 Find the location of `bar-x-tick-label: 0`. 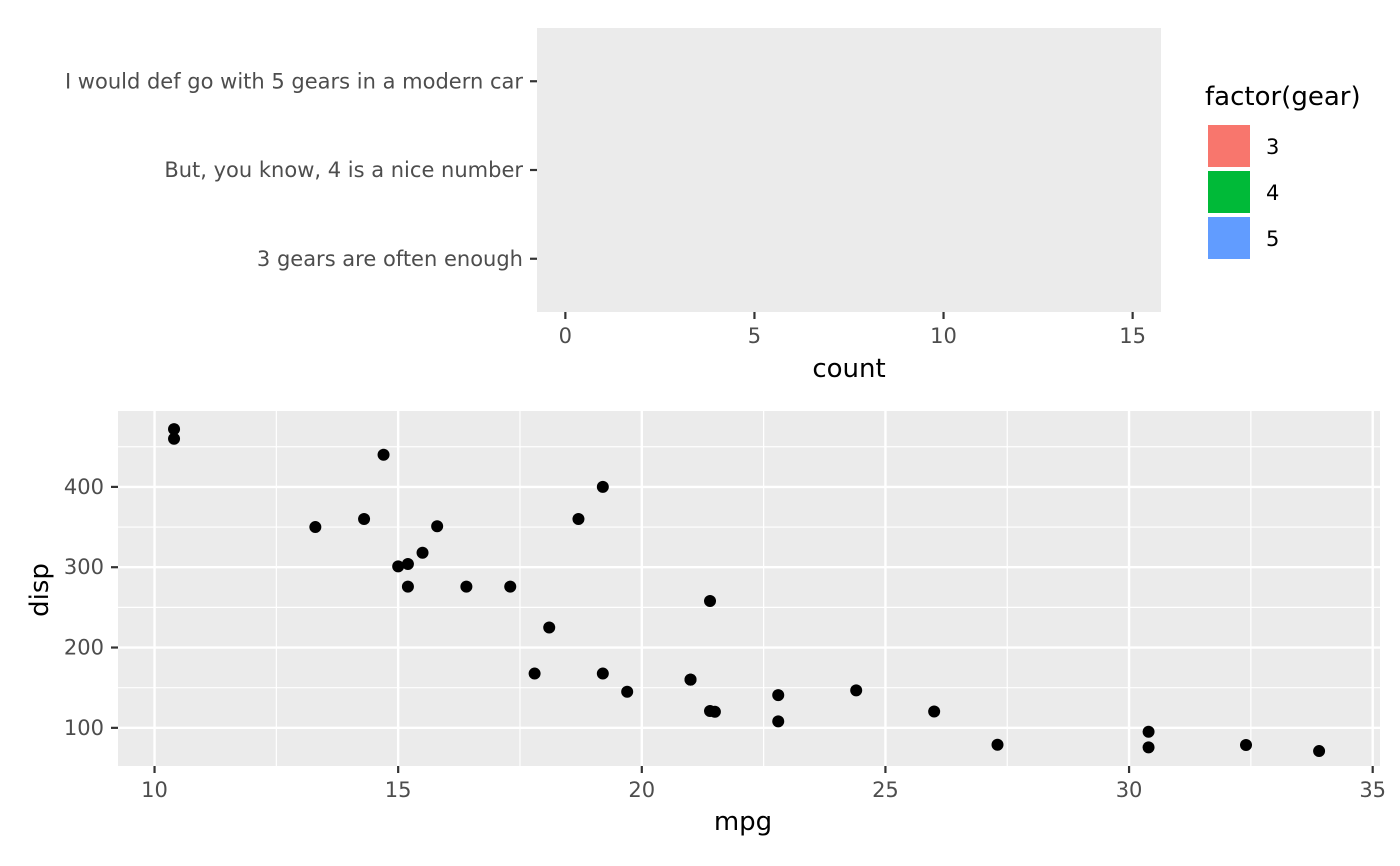

bar-x-tick-label: 0 is located at coordinates (565, 336).